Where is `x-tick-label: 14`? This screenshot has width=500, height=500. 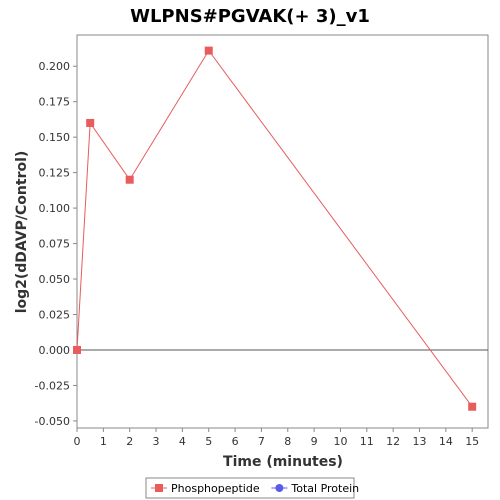
x-tick-label: 14 is located at coordinates (446, 441).